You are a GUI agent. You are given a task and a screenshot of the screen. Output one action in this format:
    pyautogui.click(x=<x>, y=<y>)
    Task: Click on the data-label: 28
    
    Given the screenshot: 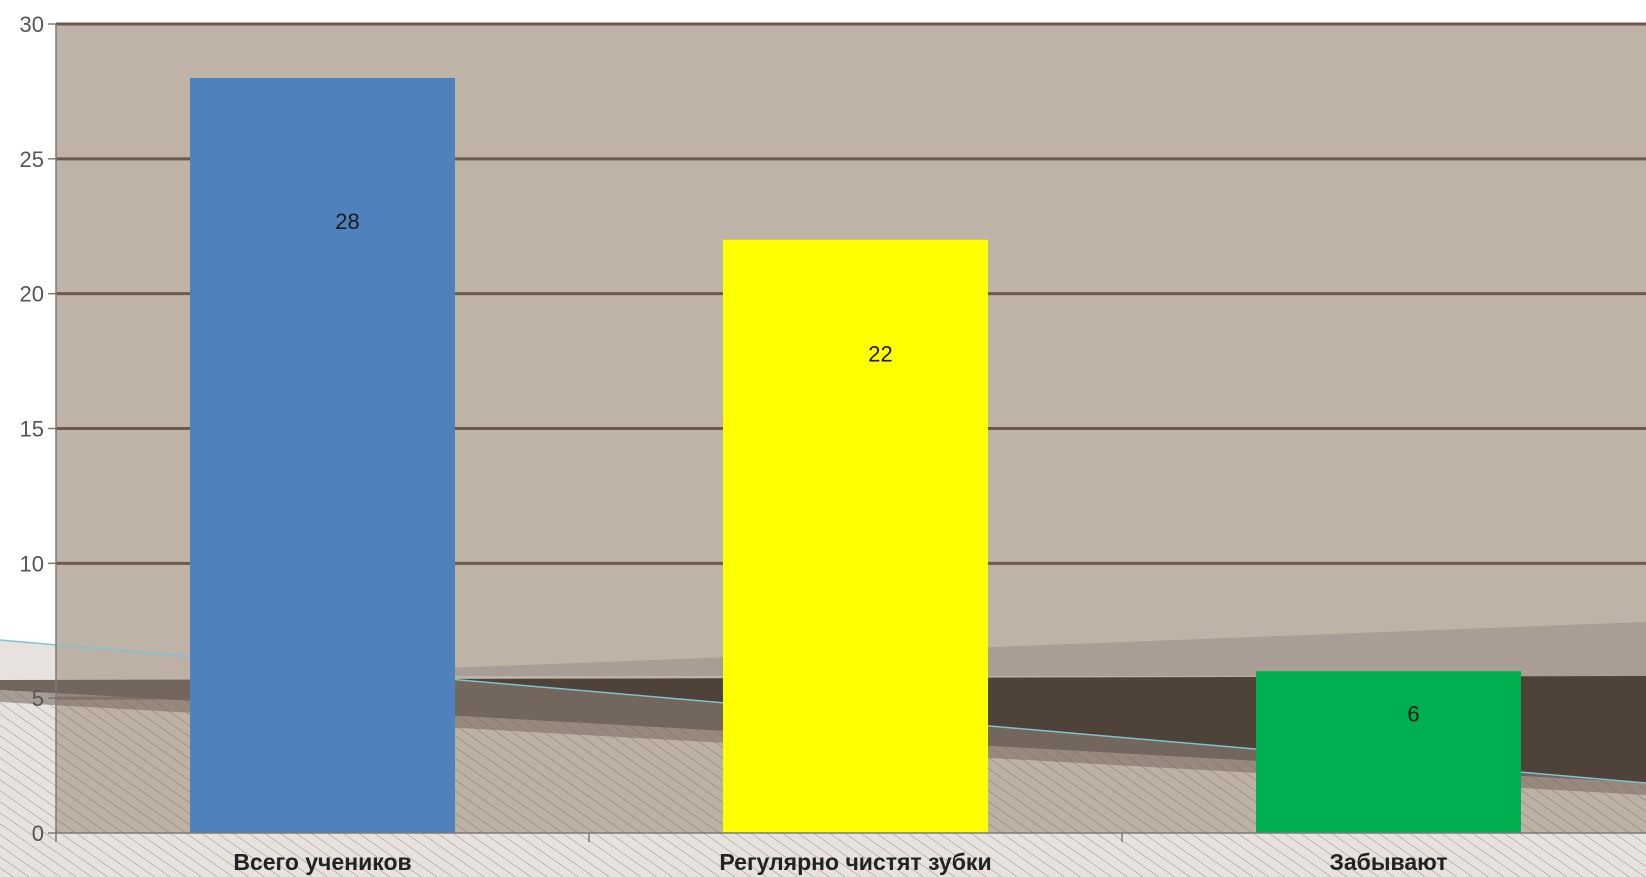 What is the action you would take?
    pyautogui.click(x=347, y=221)
    